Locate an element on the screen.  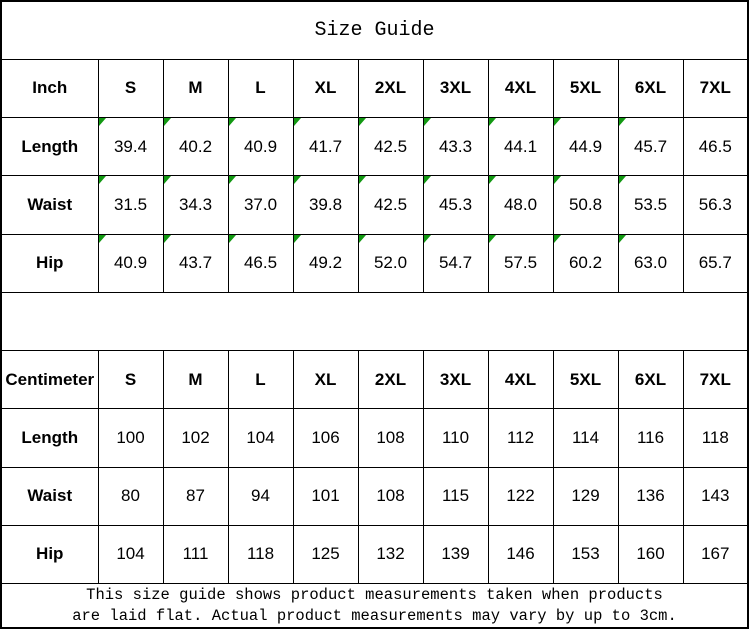
measurement-value-cell: 94 is located at coordinates (260, 496).